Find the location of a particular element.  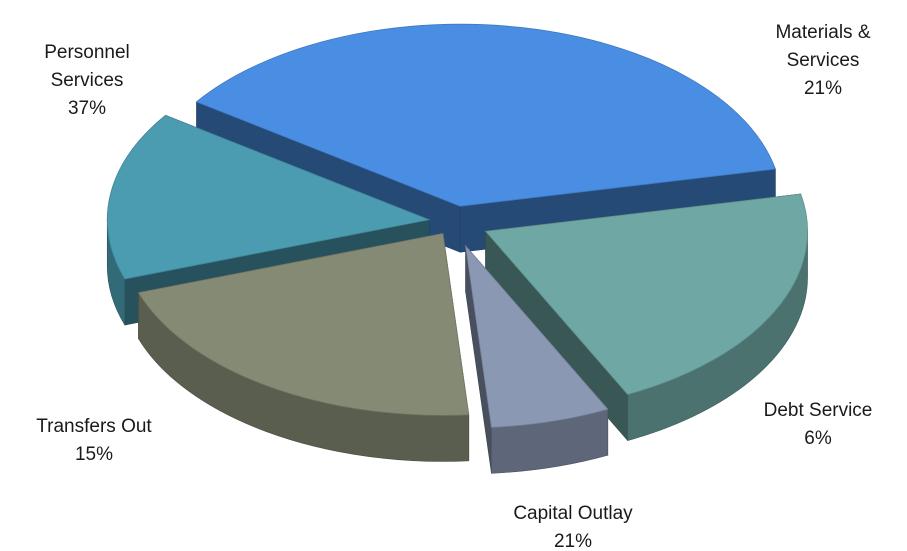

data-label-transfers-out: Transfers Out 15% is located at coordinates (94, 440).